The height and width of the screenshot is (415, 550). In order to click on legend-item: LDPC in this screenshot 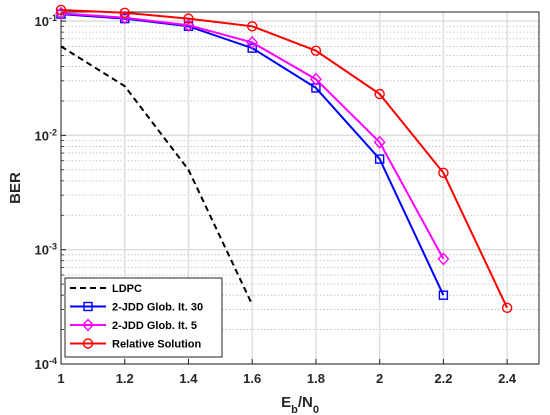, I will do `click(106, 289)`.